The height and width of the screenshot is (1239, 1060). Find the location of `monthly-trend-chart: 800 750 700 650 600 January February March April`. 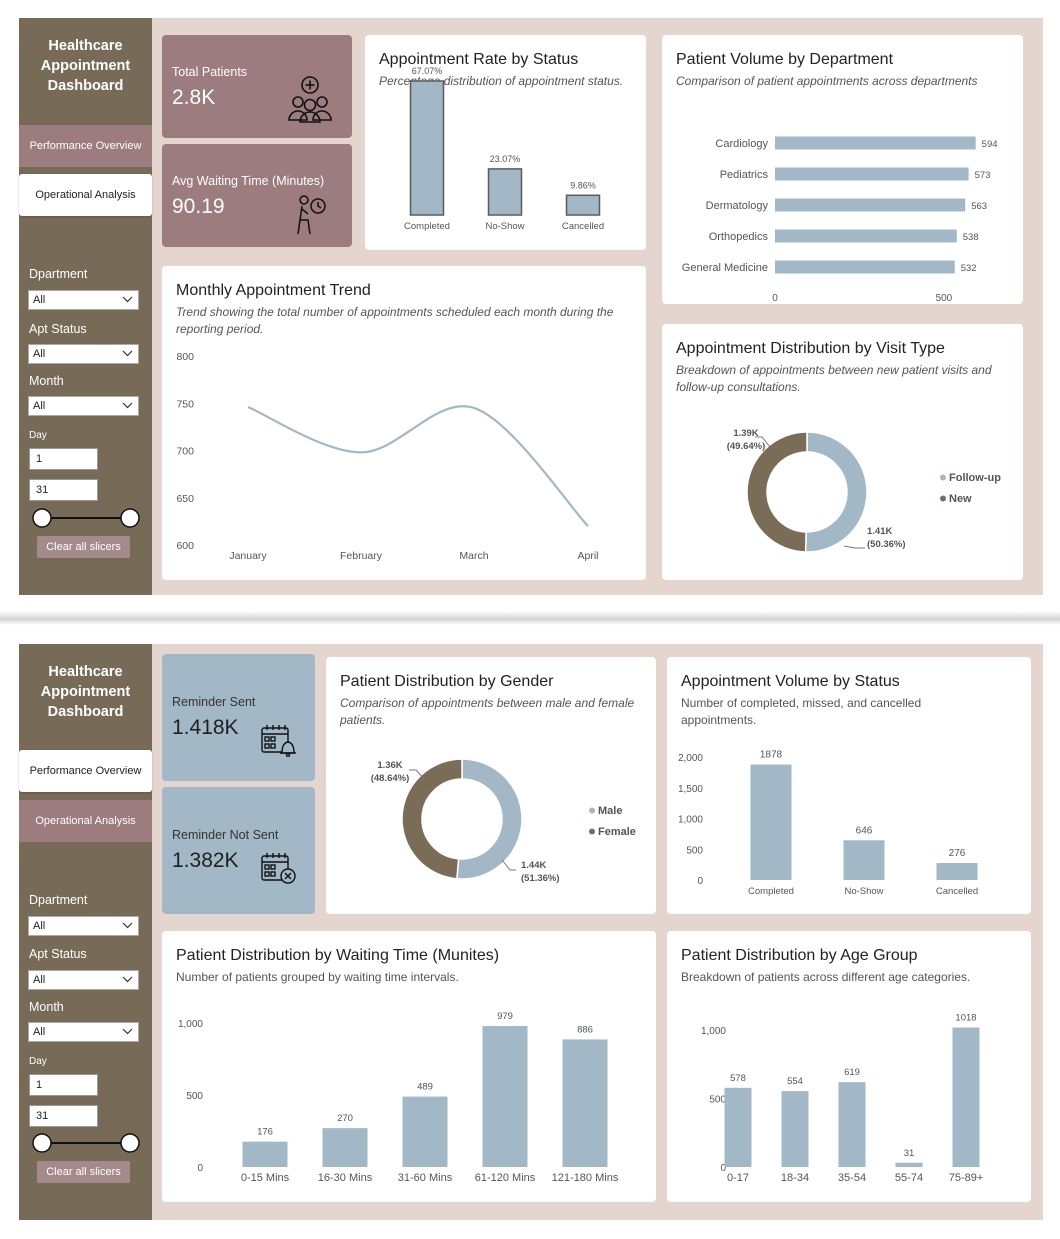

monthly-trend-chart: 800 750 700 650 600 January February March April is located at coordinates (387, 456).